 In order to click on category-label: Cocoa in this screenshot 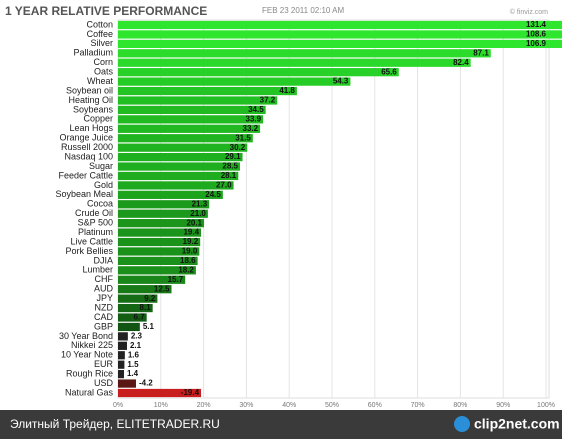, I will do `click(100, 204)`.